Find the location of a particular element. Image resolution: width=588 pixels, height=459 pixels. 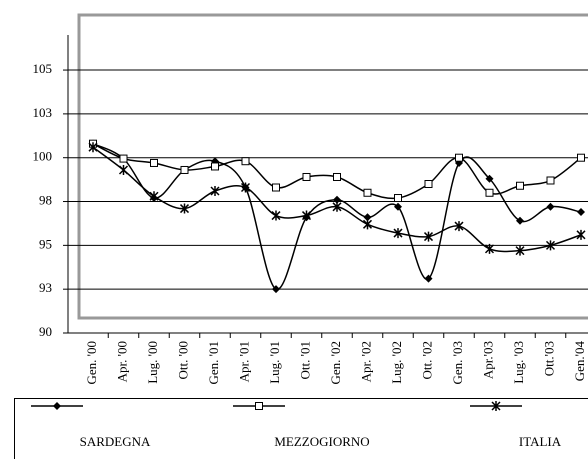

y-tick-label: 93 is located at coordinates (45, 287).